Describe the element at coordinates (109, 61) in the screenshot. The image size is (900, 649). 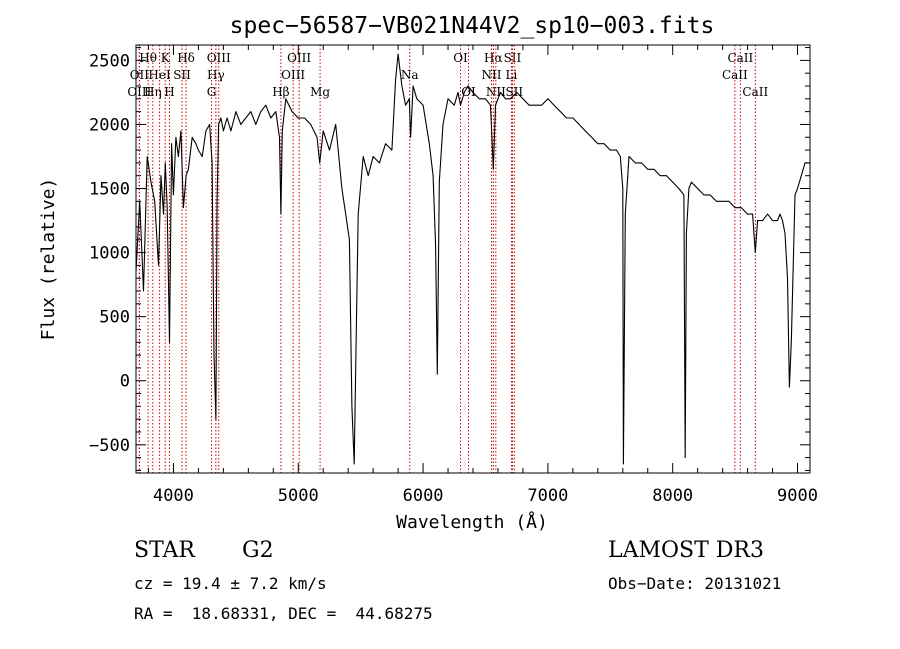
I see `y-tick-label: 2500` at that location.